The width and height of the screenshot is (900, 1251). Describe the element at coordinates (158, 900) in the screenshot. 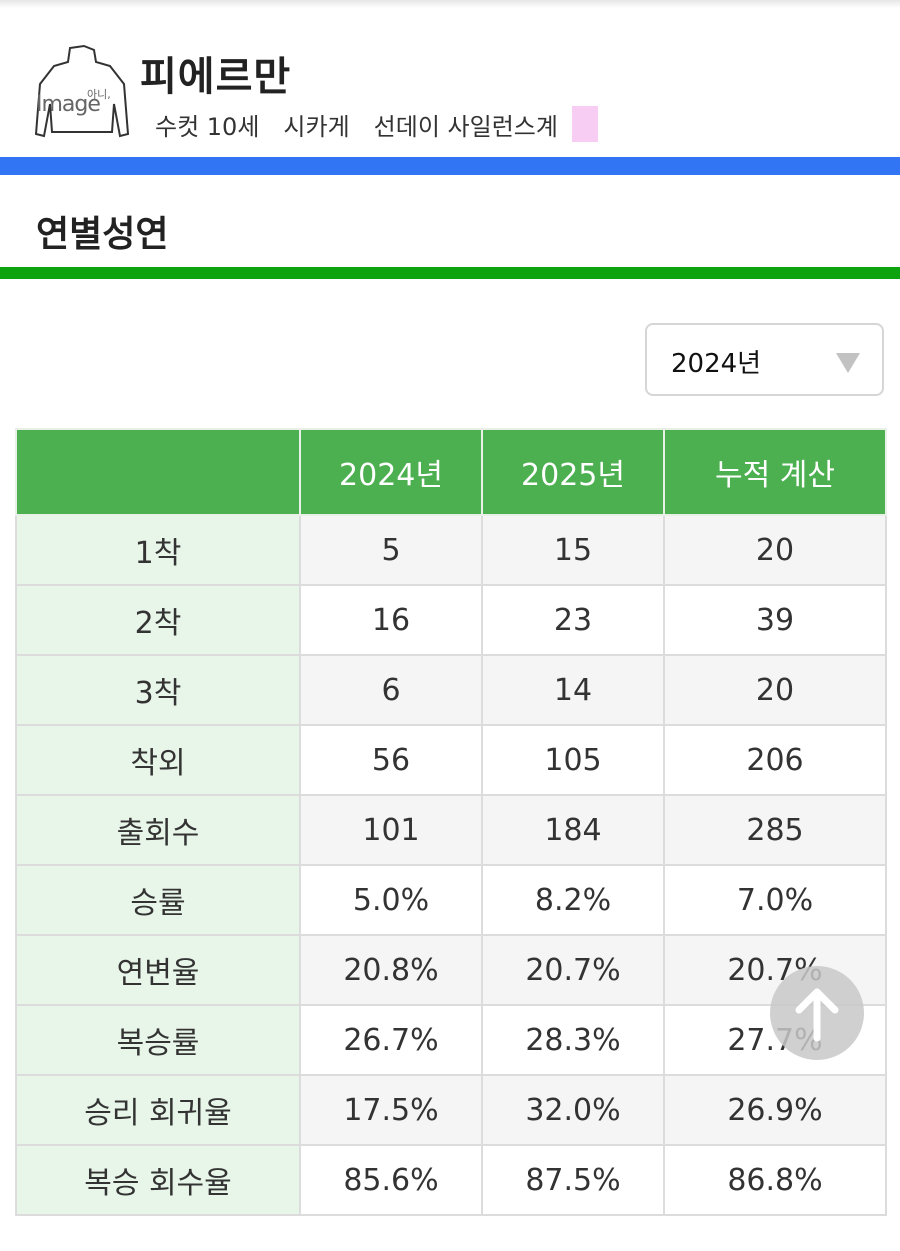

I see `row-label: 승률` at that location.